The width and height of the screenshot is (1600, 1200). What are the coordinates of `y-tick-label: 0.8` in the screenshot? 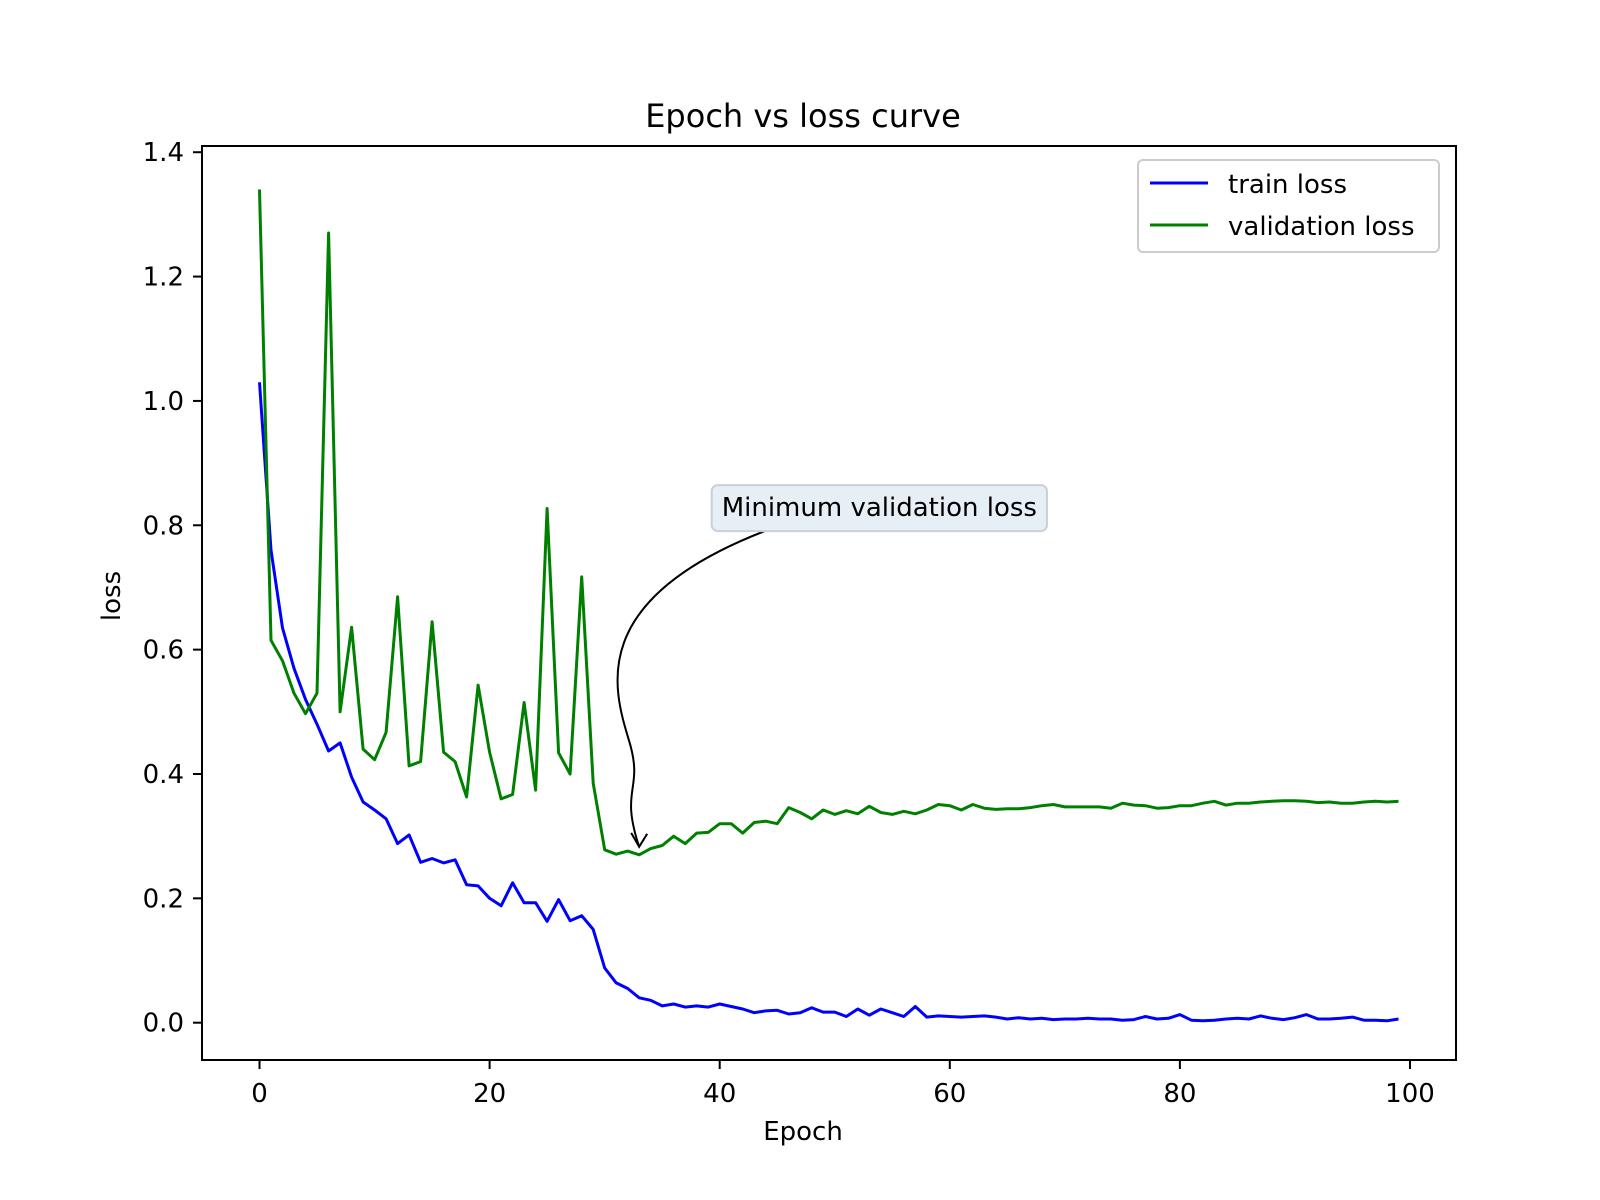 It's located at (163, 526).